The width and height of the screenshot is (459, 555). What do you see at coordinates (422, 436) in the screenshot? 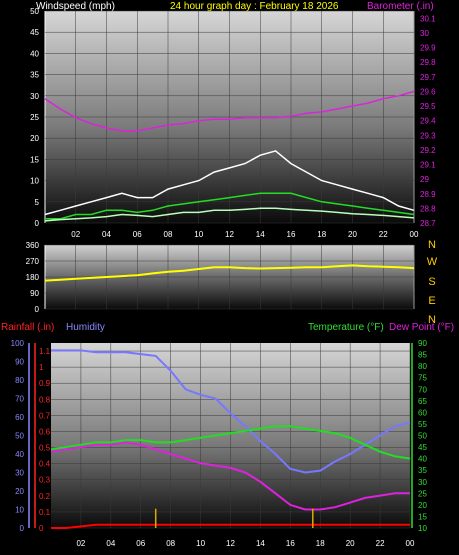
I see `temp-y-ticks: 10 15 20 25 30 35 40 45 50 55 60 65 70 75 80 85 90` at bounding box center [422, 436].